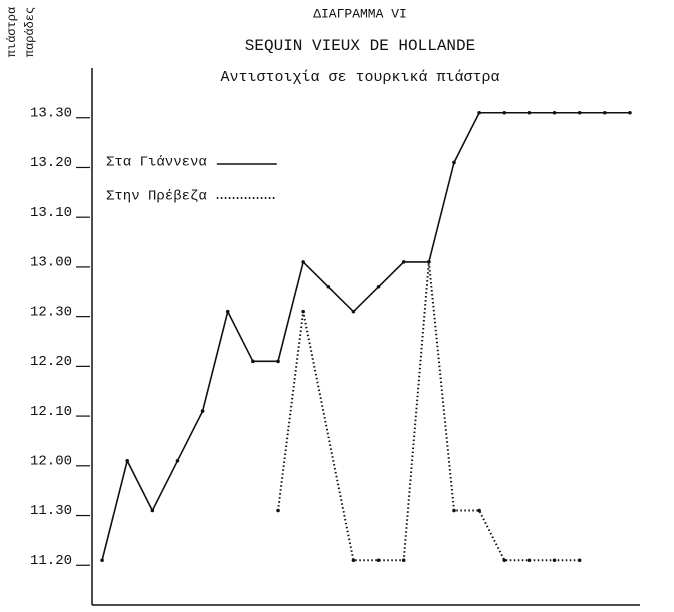 Image resolution: width=674 pixels, height=612 pixels. I want to click on y-tick-label: 12.30, so click(51, 312).